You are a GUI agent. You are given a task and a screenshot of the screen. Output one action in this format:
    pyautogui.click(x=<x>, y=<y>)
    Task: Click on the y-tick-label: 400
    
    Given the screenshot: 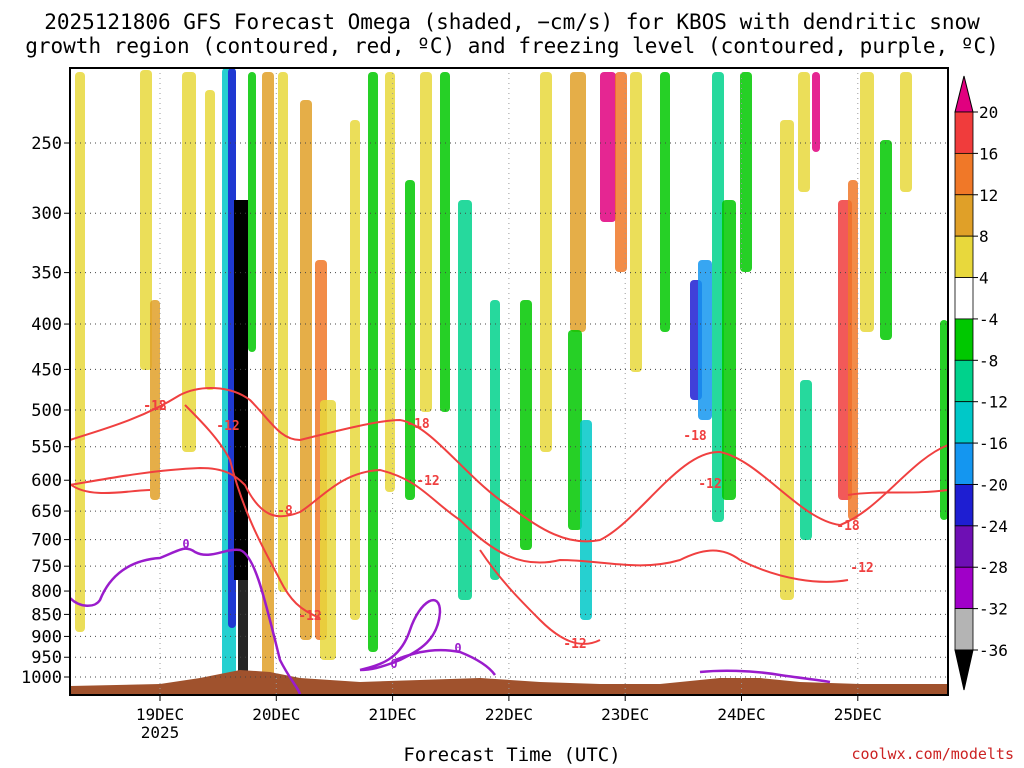 What is the action you would take?
    pyautogui.click(x=46, y=325)
    